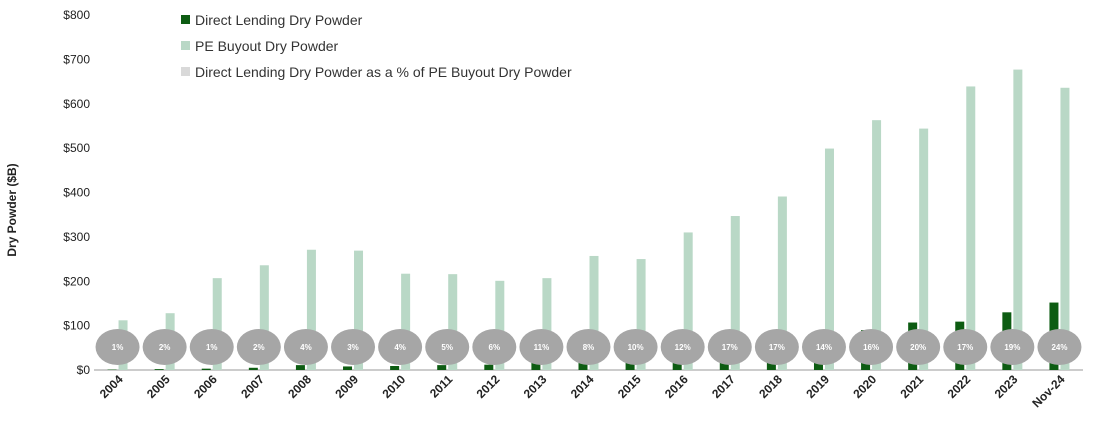 The image size is (1096, 422). I want to click on x-tick-label: 2014, so click(582, 386).